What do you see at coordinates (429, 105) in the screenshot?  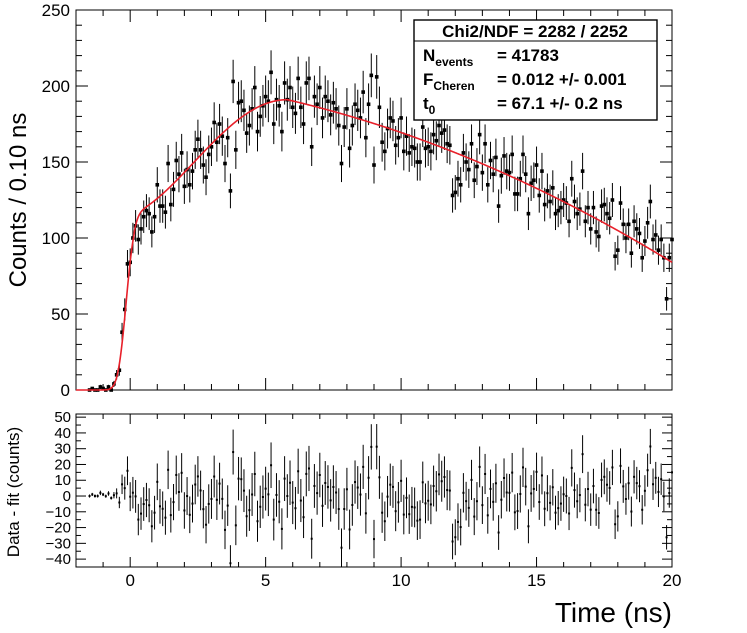 I see `stats-t0-label: t0` at bounding box center [429, 105].